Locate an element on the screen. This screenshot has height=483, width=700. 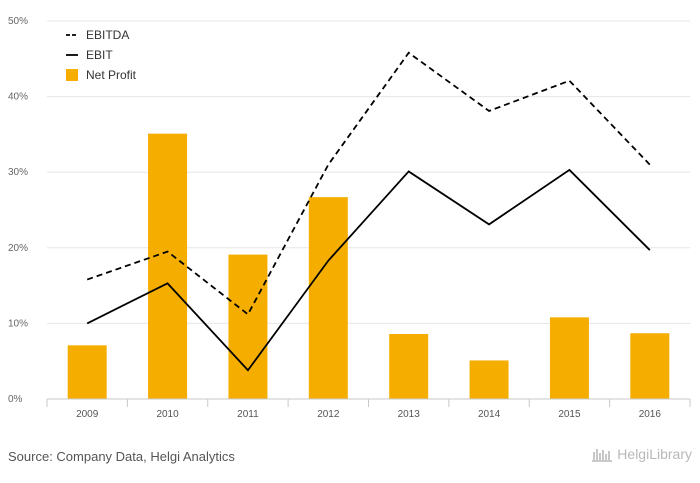
legend: EBITDA EBIT Net Profit is located at coordinates (101, 55).